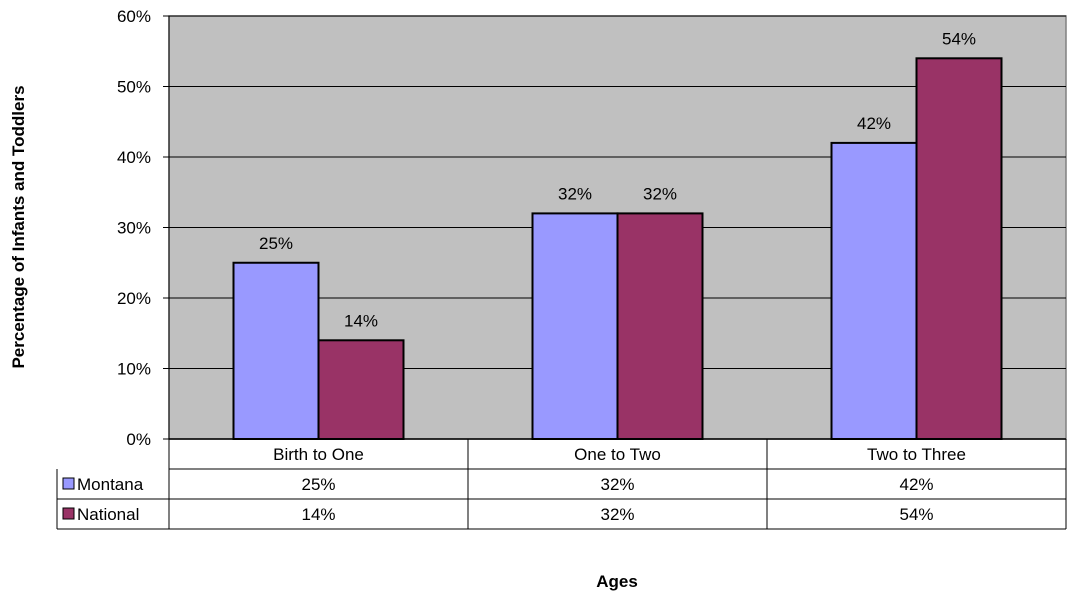  Describe the element at coordinates (916, 514) in the screenshot. I see `table-cell: 54%` at that location.